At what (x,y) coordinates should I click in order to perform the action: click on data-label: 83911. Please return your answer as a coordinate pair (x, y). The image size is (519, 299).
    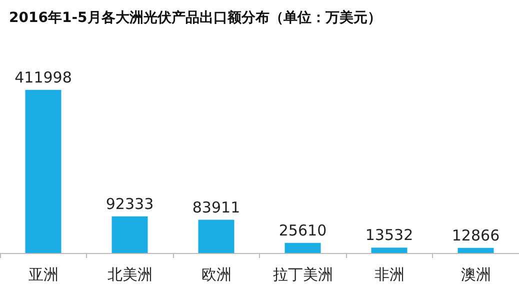
    Looking at the image, I should click on (216, 207).